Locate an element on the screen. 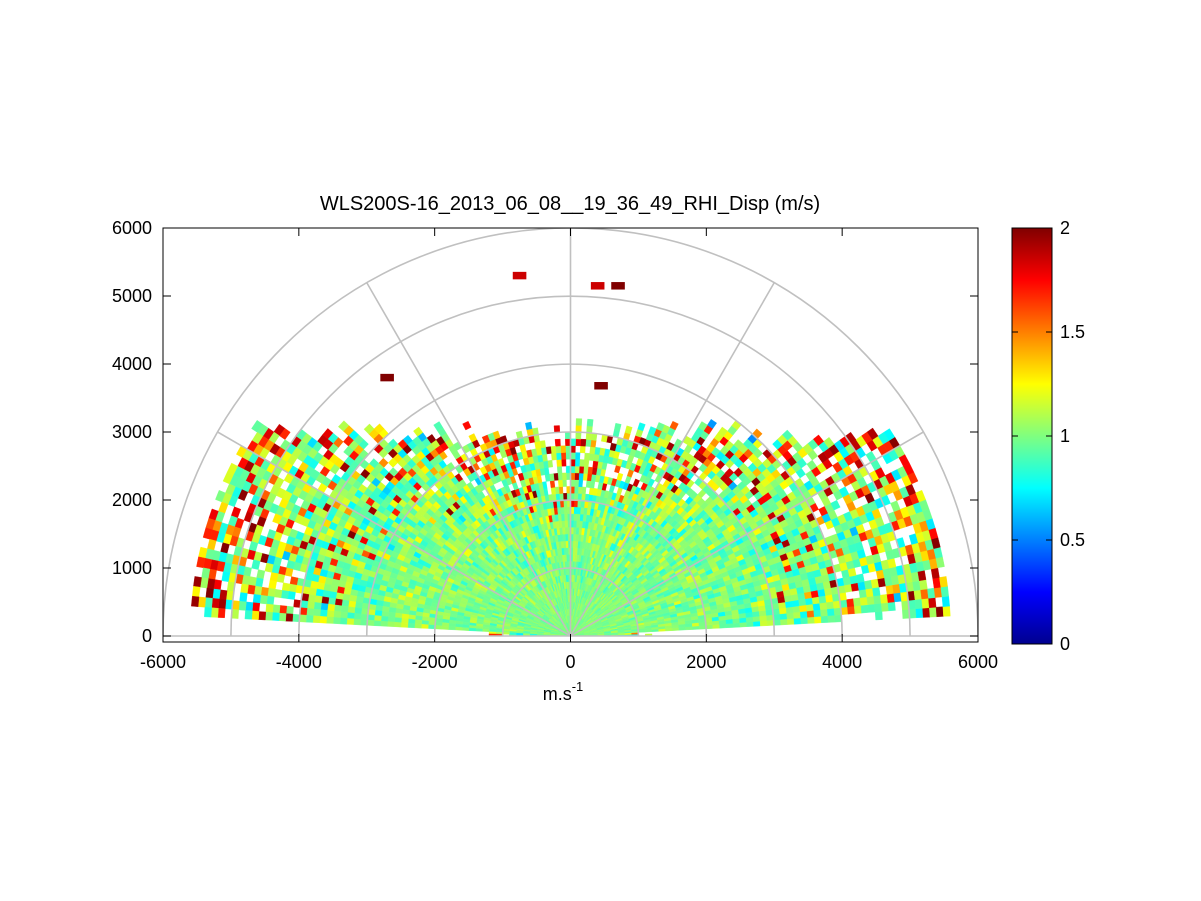  y-tick-label: 3000 is located at coordinates (132, 432).